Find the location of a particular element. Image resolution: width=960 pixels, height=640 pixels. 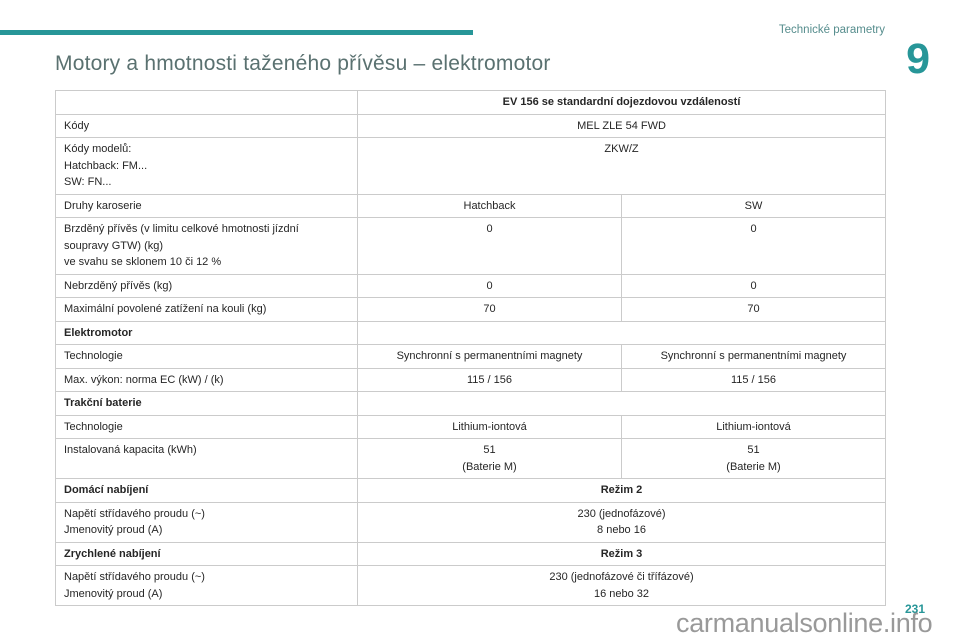

chapter-number: 9 is located at coordinates (918, 59).